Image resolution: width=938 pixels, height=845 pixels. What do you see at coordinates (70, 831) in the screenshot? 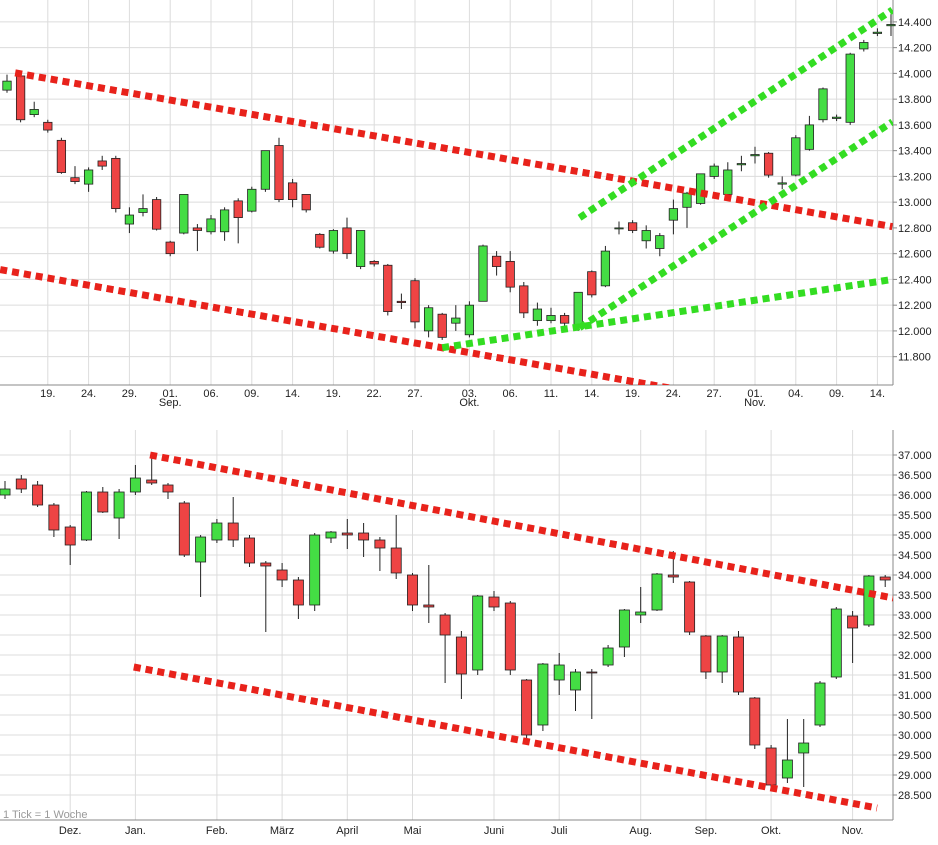
I see `x-tick-label: Dez.` at bounding box center [70, 831].